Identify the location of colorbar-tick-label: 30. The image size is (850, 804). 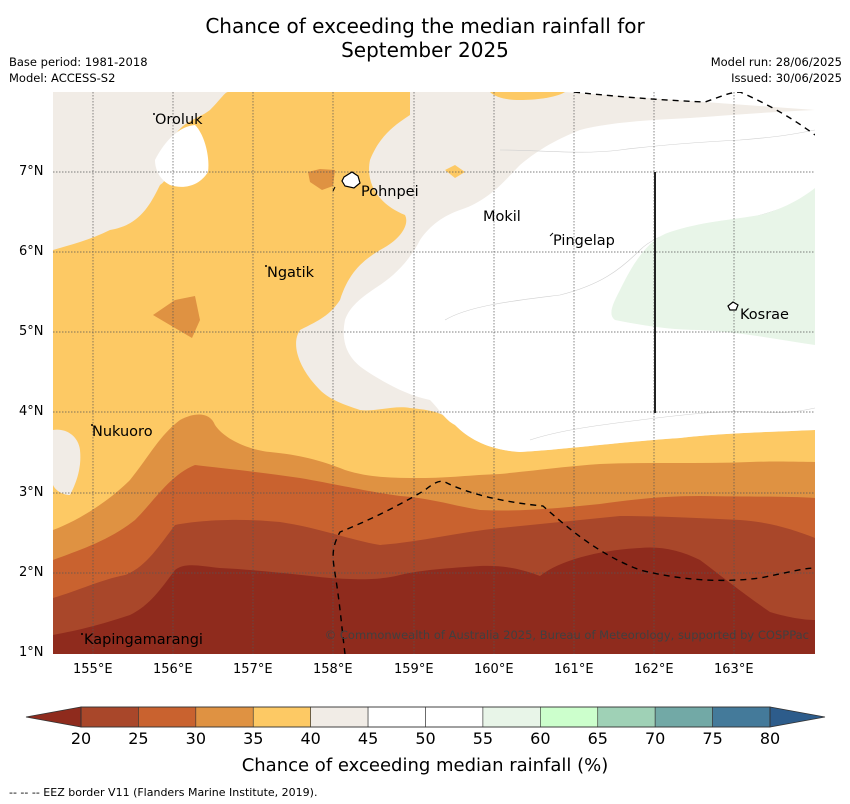
(195, 738).